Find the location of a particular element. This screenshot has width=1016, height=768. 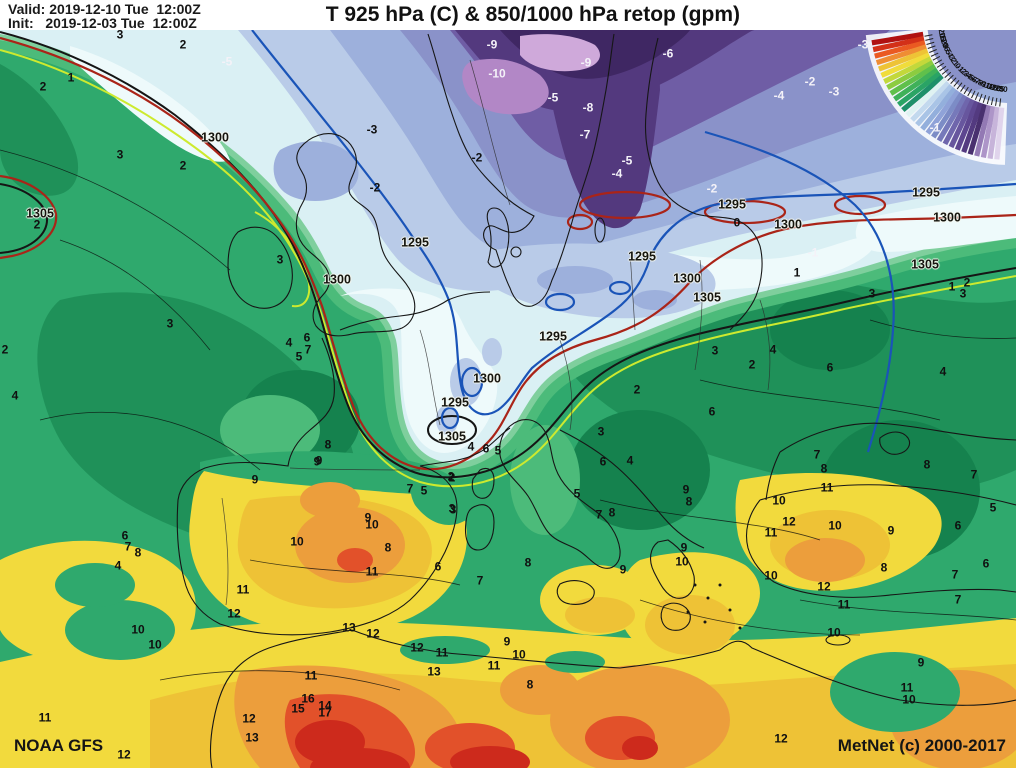

legend-tick-label: 15 is located at coordinates (942, 36).